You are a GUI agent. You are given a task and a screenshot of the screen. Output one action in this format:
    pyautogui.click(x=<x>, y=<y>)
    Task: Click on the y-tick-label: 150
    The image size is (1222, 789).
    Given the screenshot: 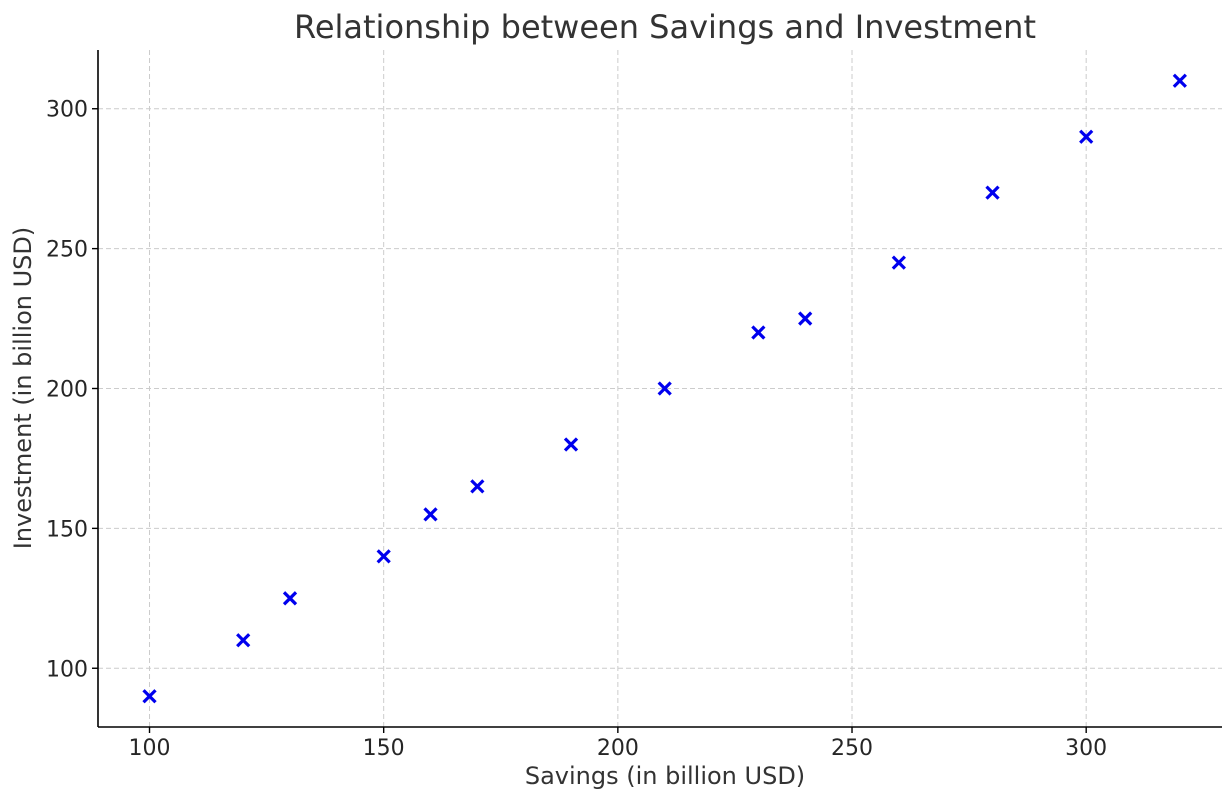 What is the action you would take?
    pyautogui.click(x=67, y=529)
    